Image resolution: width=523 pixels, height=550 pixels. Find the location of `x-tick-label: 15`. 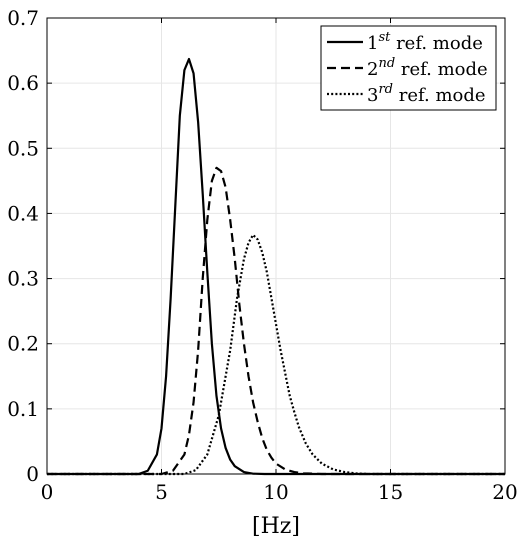

x-tick-label: 15 is located at coordinates (390, 492).